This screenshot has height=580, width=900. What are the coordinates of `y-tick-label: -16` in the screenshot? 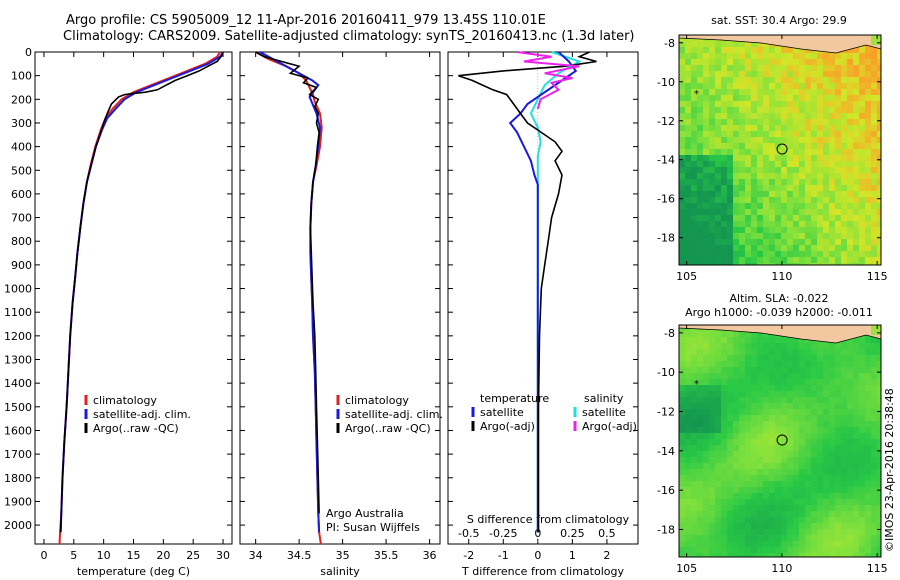 It's located at (666, 199).